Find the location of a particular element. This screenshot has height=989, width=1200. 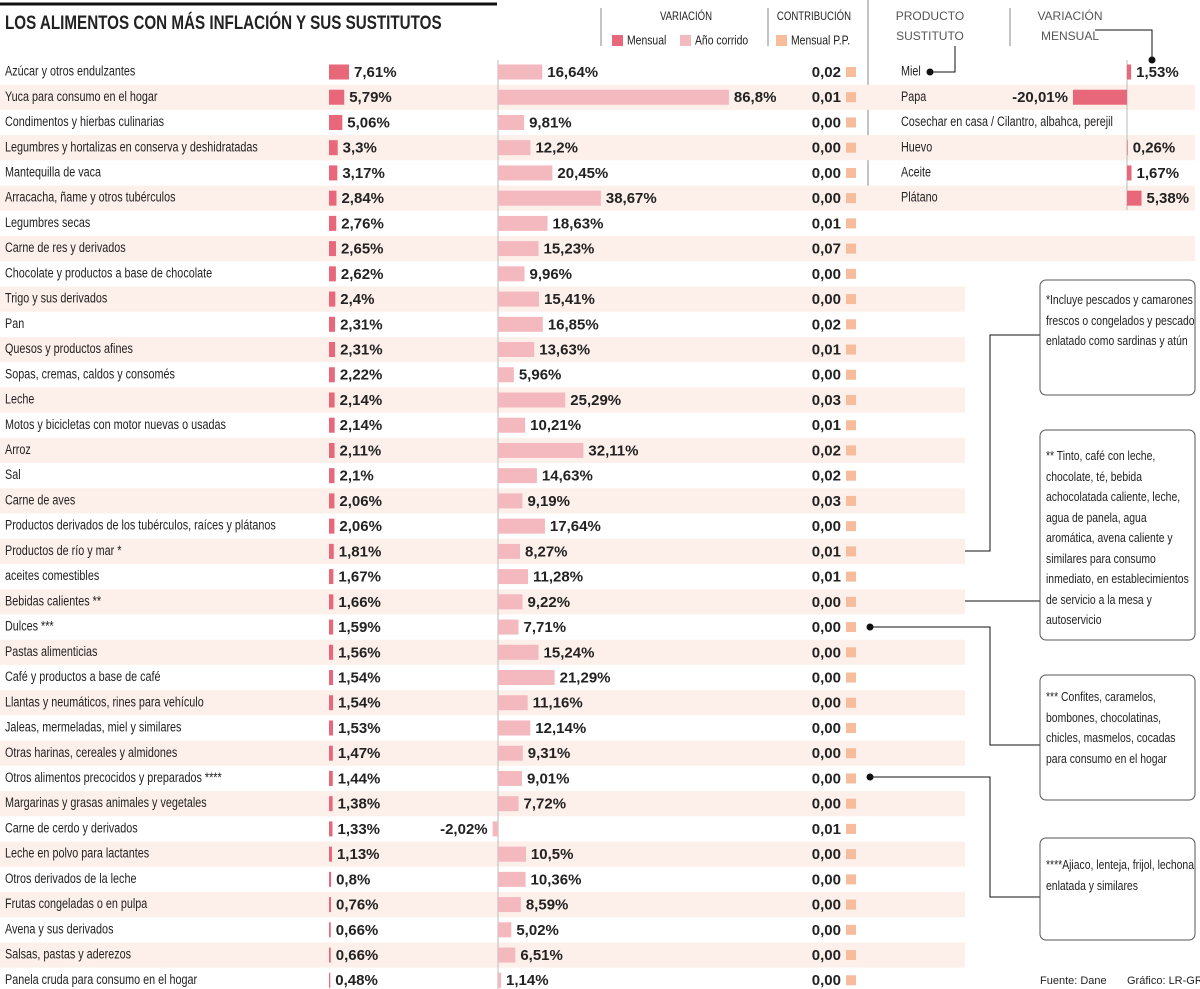

group-header: CONTRIBUCIÓN is located at coordinates (814, 15).